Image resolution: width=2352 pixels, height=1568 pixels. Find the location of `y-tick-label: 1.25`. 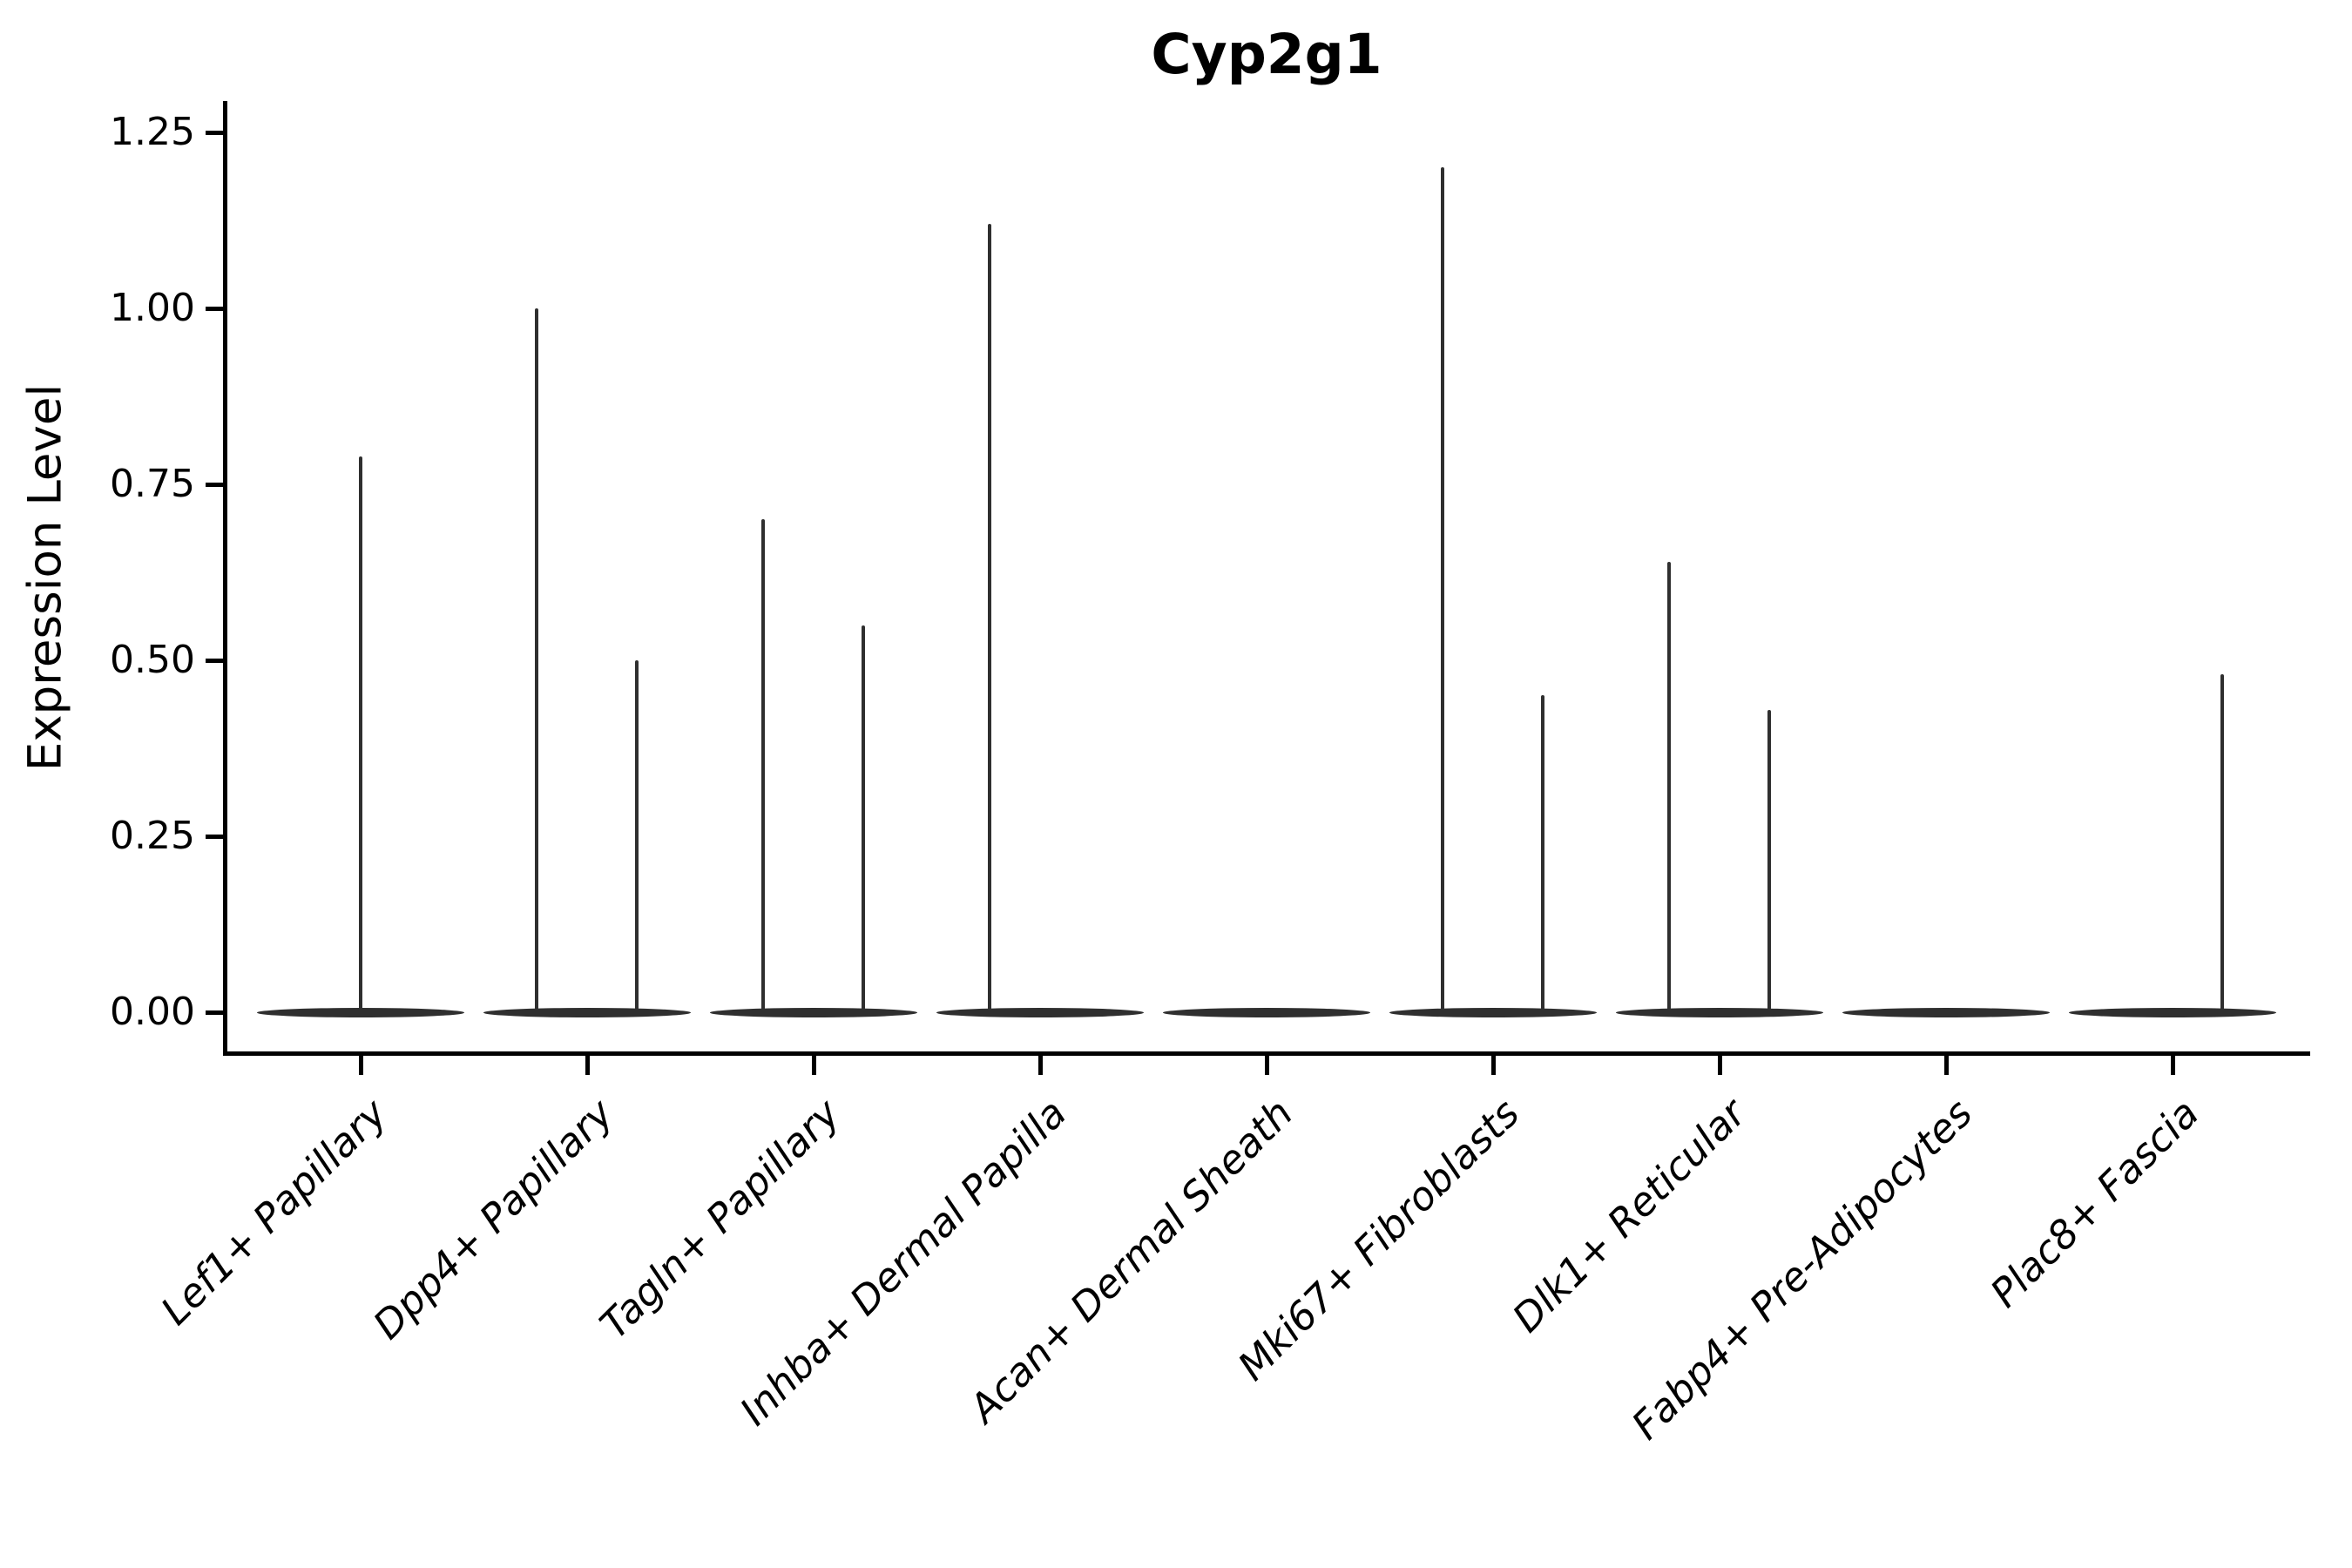

y-tick-label: 1.25 is located at coordinates (152, 132).